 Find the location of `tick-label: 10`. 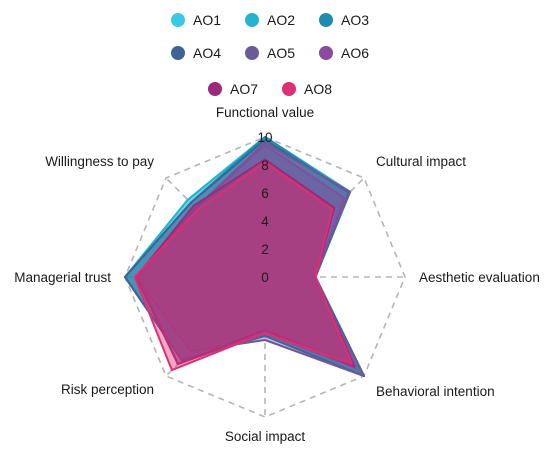

tick-label: 10 is located at coordinates (264, 137).